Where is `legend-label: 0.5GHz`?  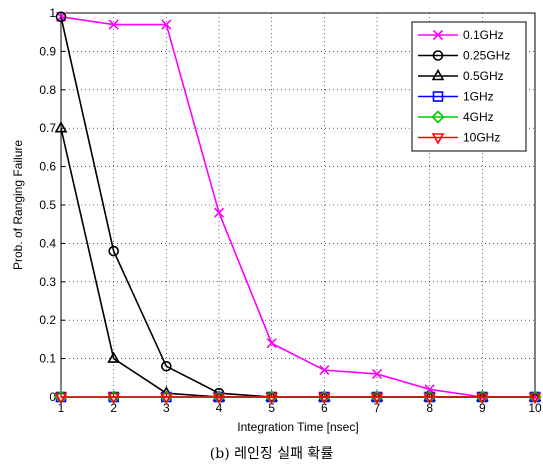 legend-label: 0.5GHz is located at coordinates (483, 76).